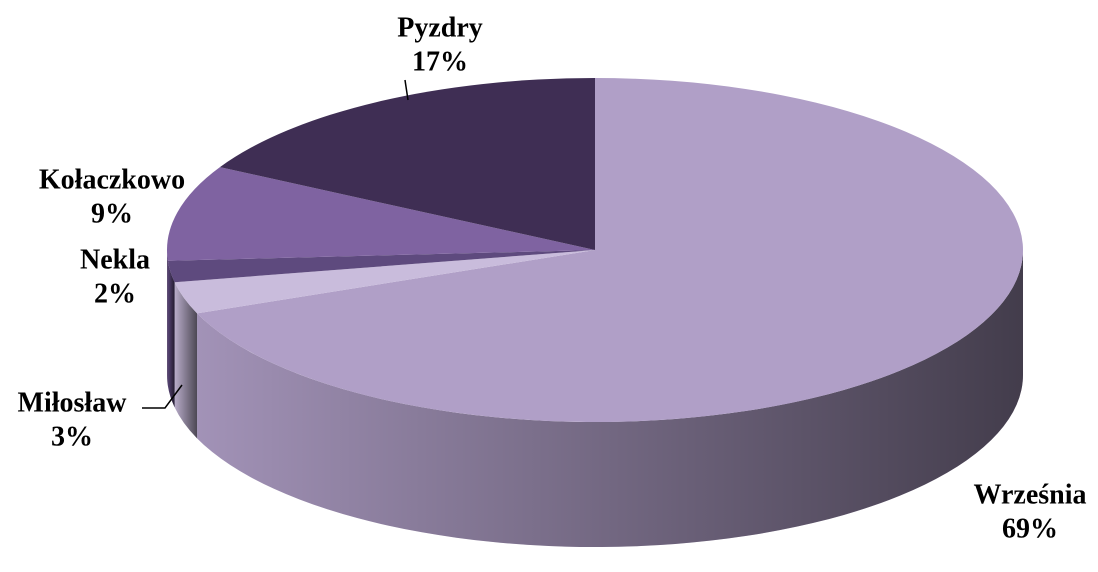 Image resolution: width=1098 pixels, height=572 pixels. Describe the element at coordinates (73, 402) in the screenshot. I see `slice-label: Miłosław` at that location.